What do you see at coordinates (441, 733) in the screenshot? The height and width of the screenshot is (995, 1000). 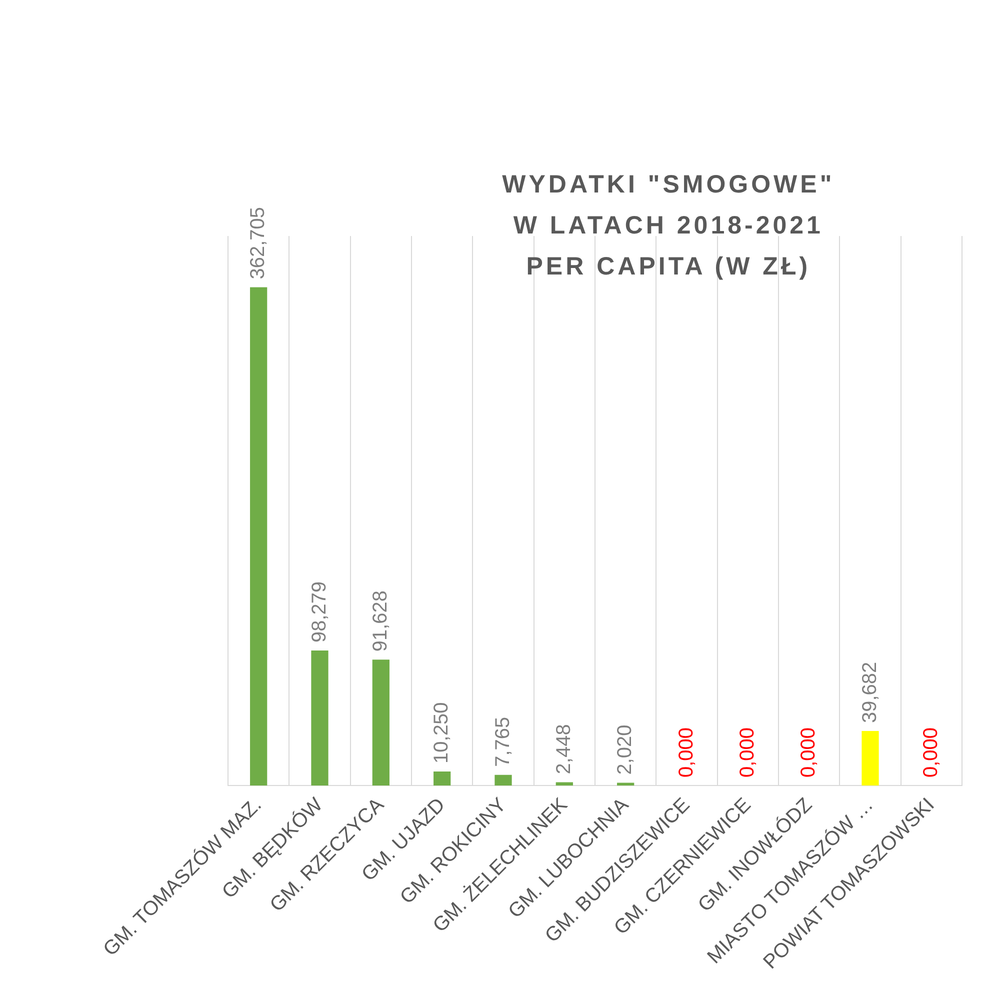 I see `data-label: 10,250` at bounding box center [441, 733].